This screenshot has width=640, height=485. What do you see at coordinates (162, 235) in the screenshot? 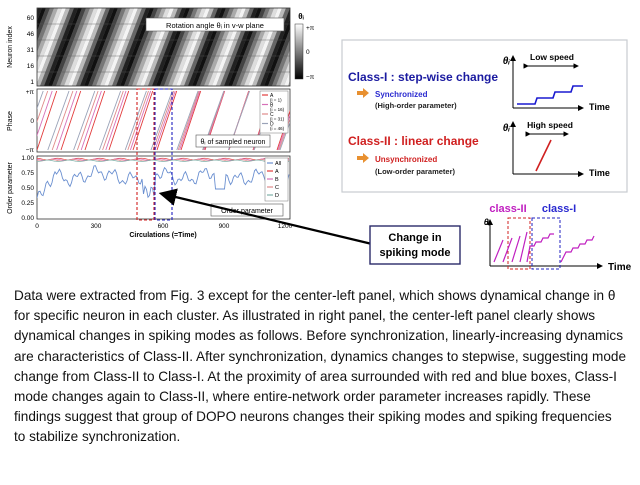
I see `order-xlabel: Circulations (=Time)` at bounding box center [162, 235].